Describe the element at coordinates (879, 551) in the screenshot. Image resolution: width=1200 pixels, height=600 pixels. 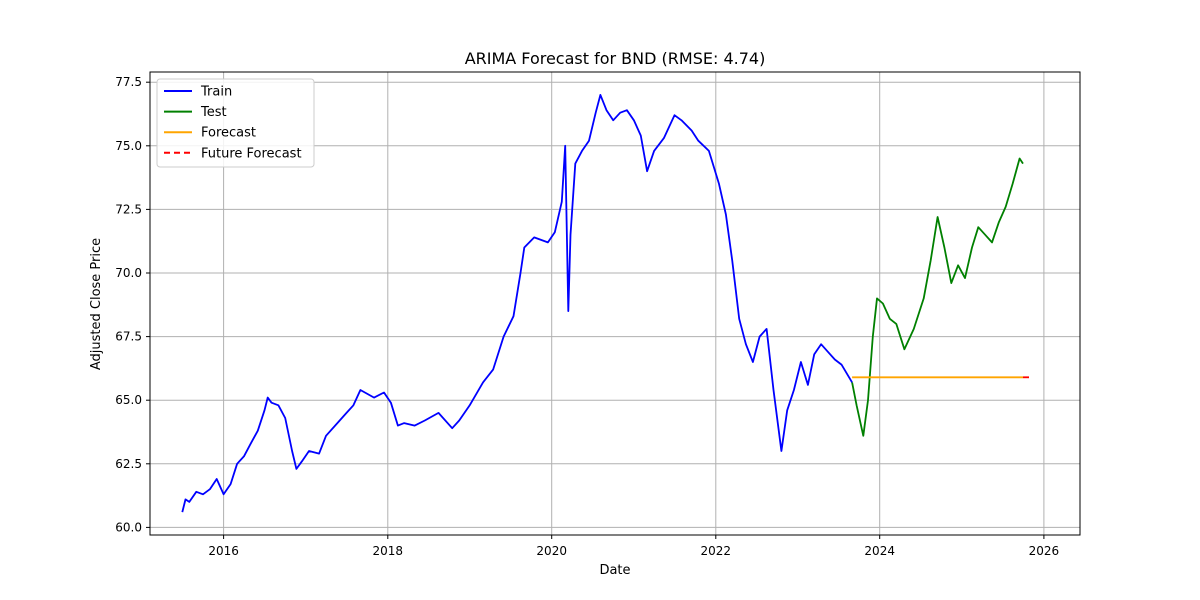
I see `x-tick-label: 2024` at that location.